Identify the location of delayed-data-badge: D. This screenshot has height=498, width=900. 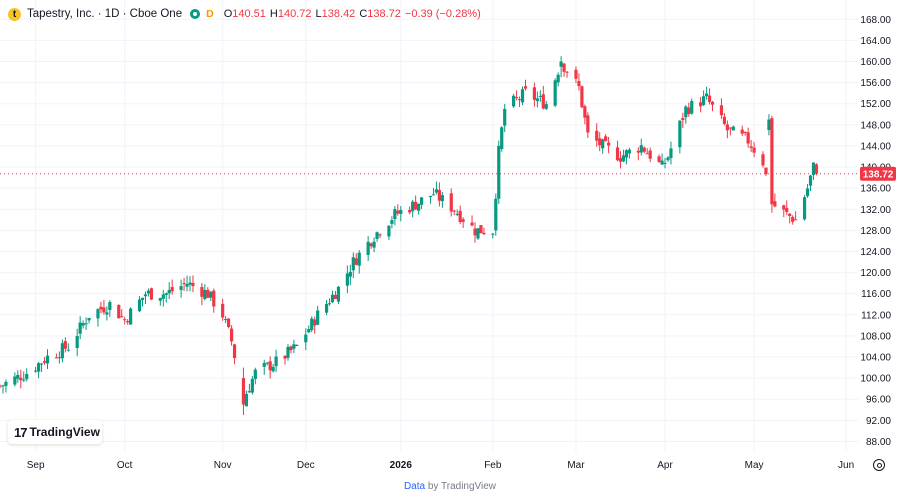
(210, 14).